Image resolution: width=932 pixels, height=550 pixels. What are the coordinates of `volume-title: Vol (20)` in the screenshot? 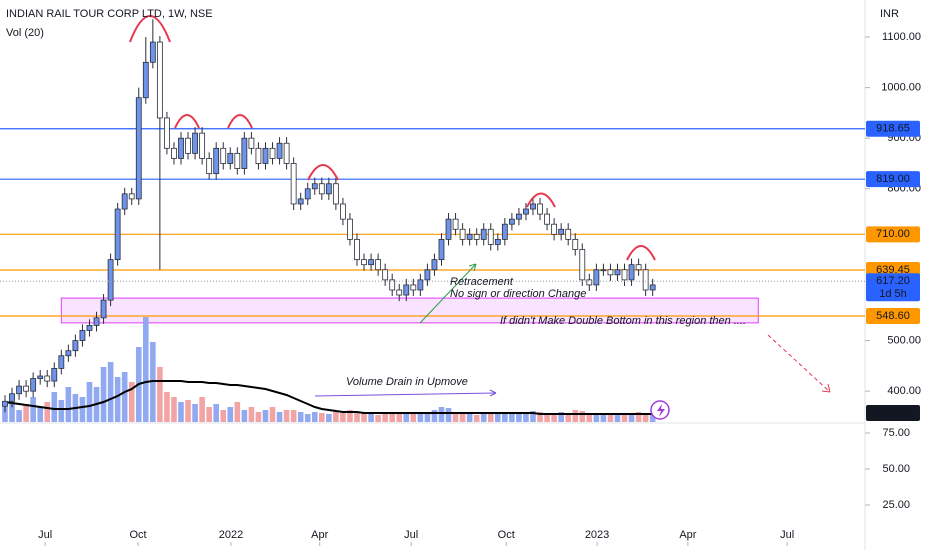 It's located at (25, 33).